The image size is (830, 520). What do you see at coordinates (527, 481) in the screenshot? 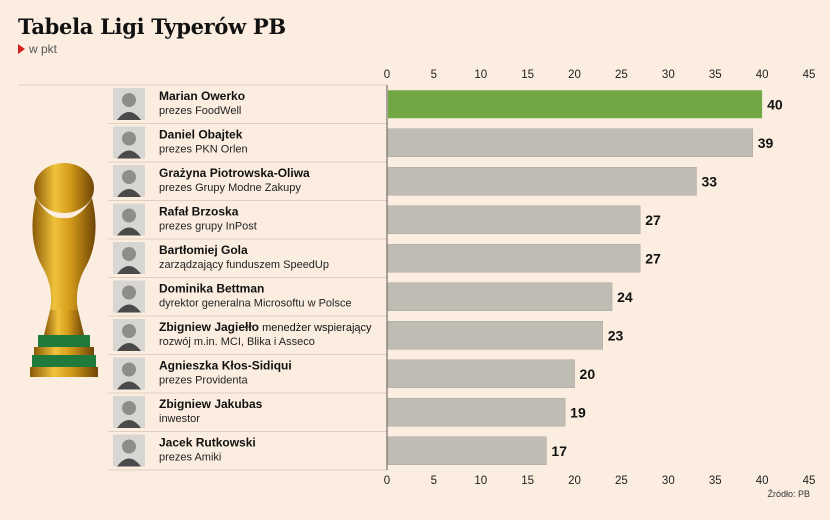
I see `axis-tick-label-bottom: 15` at bounding box center [527, 481].